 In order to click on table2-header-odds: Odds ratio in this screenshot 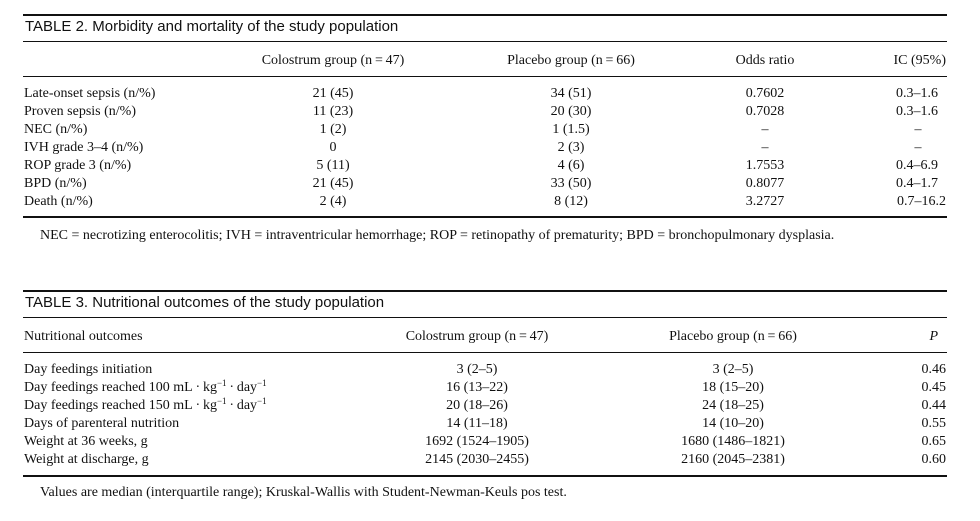, I will do `click(765, 60)`.